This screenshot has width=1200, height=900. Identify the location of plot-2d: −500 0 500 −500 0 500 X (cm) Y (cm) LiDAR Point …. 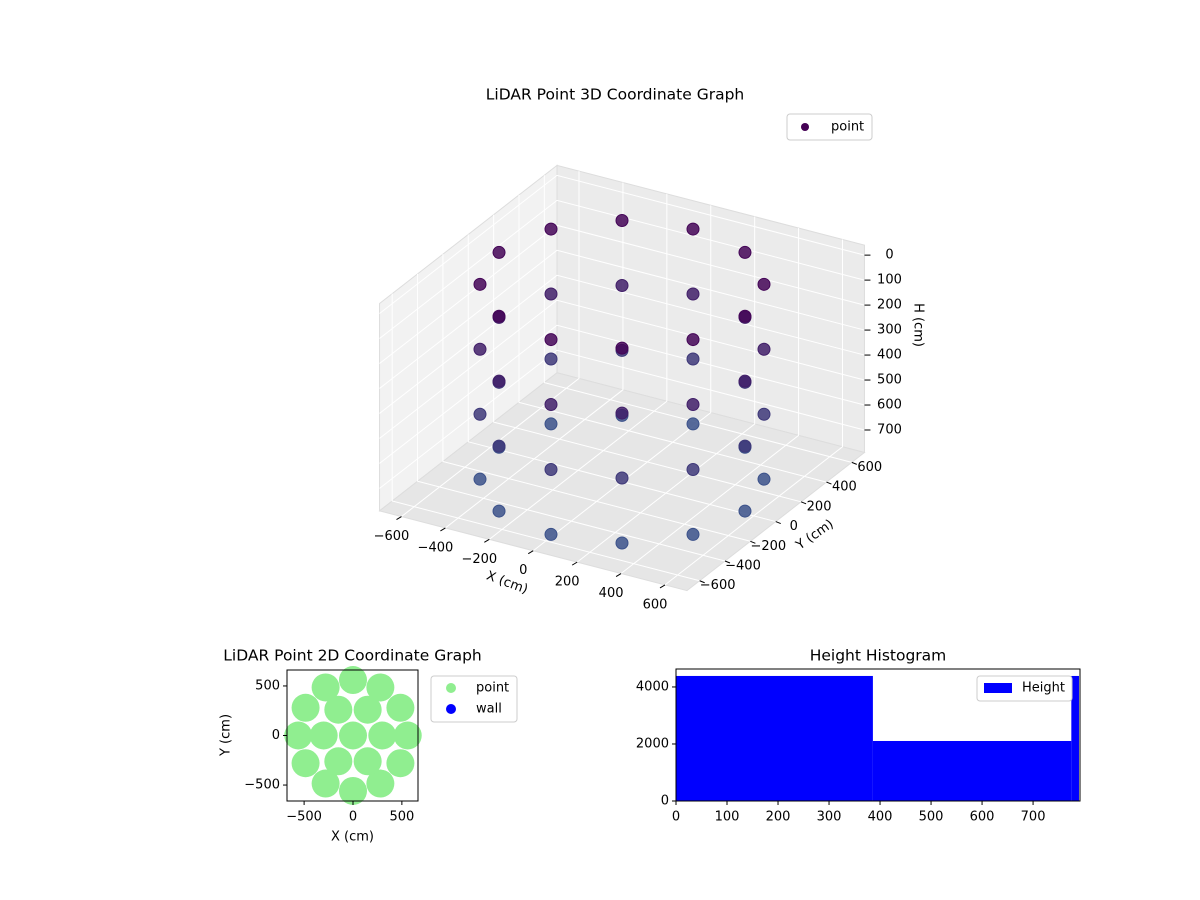
(368, 746).